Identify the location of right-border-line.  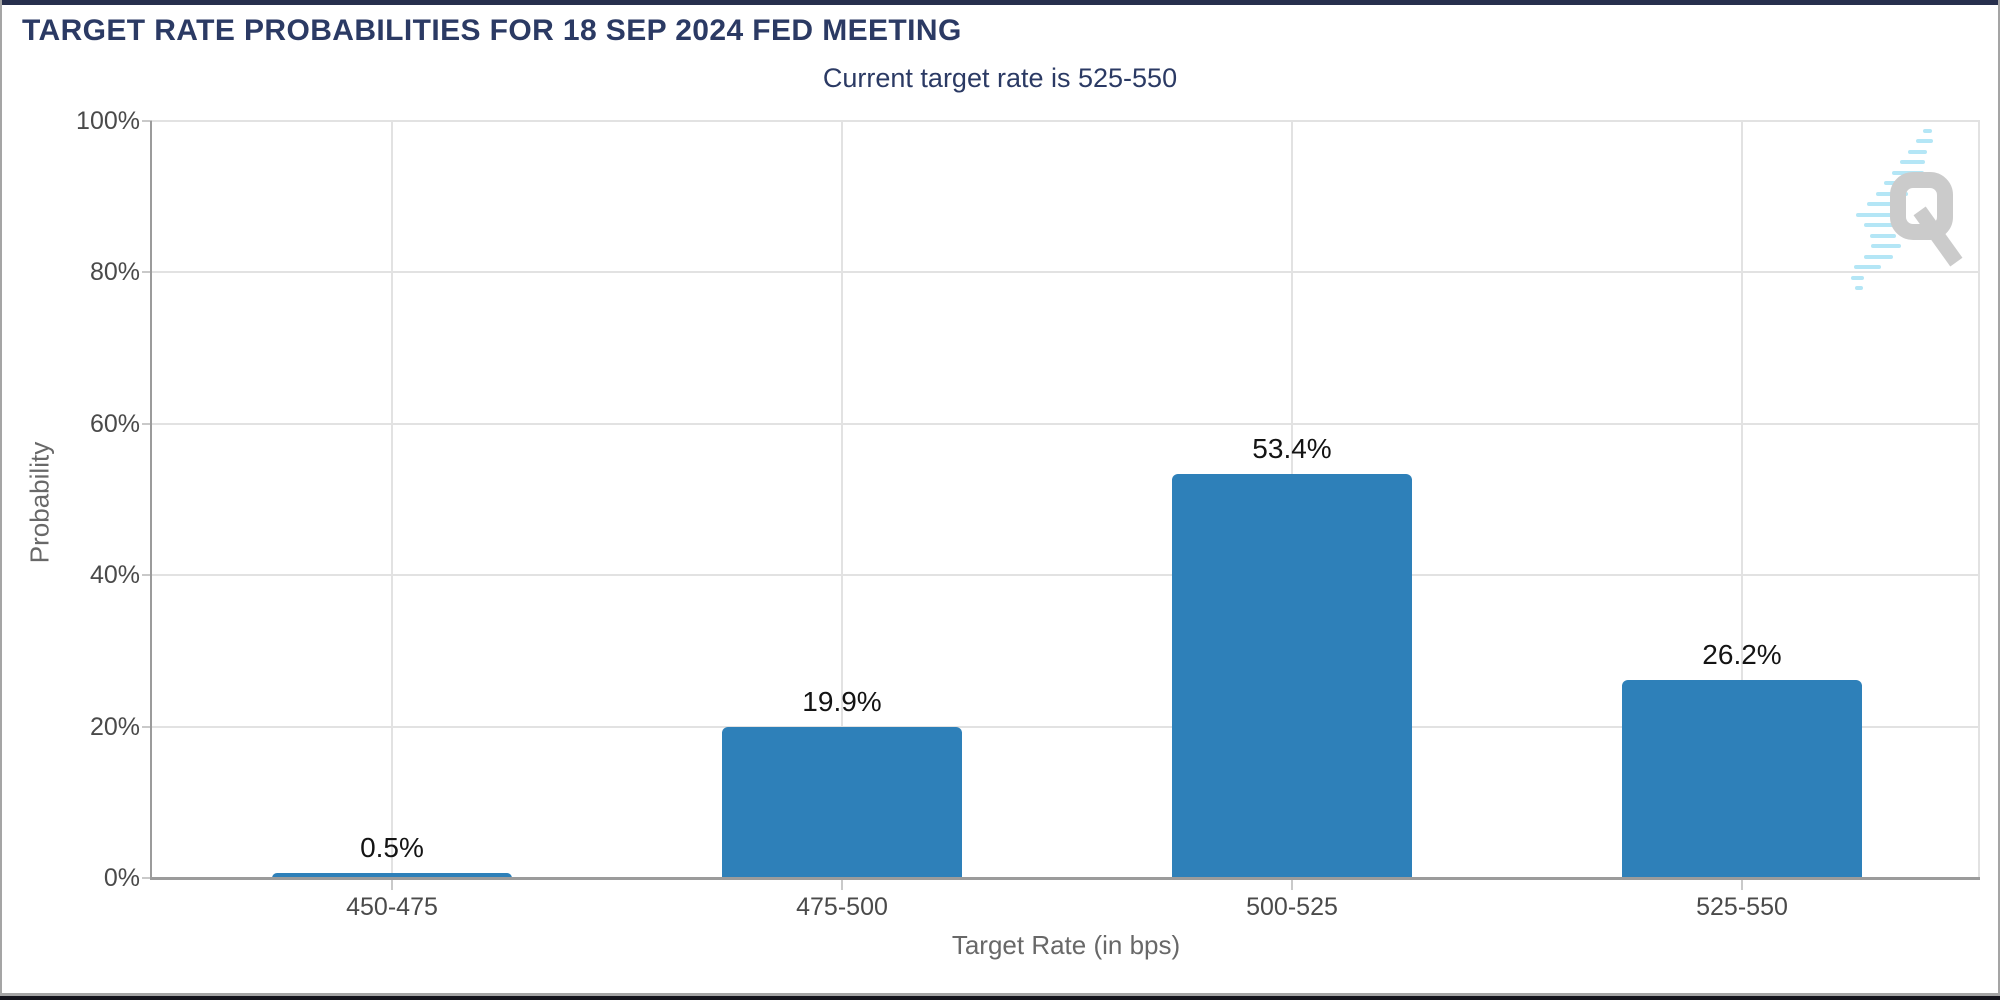
(1999, 500).